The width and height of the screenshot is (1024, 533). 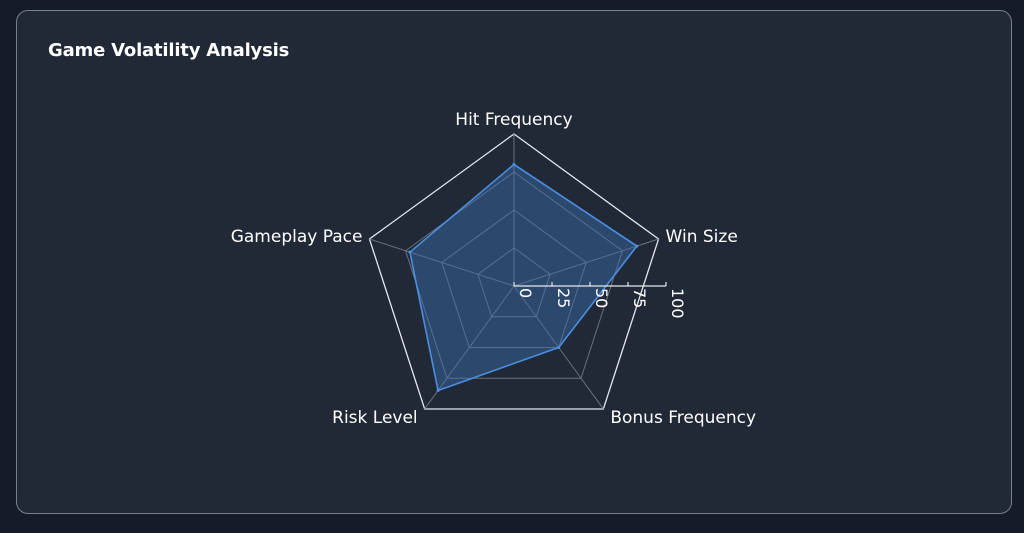 I want to click on series-area, so click(x=523, y=277).